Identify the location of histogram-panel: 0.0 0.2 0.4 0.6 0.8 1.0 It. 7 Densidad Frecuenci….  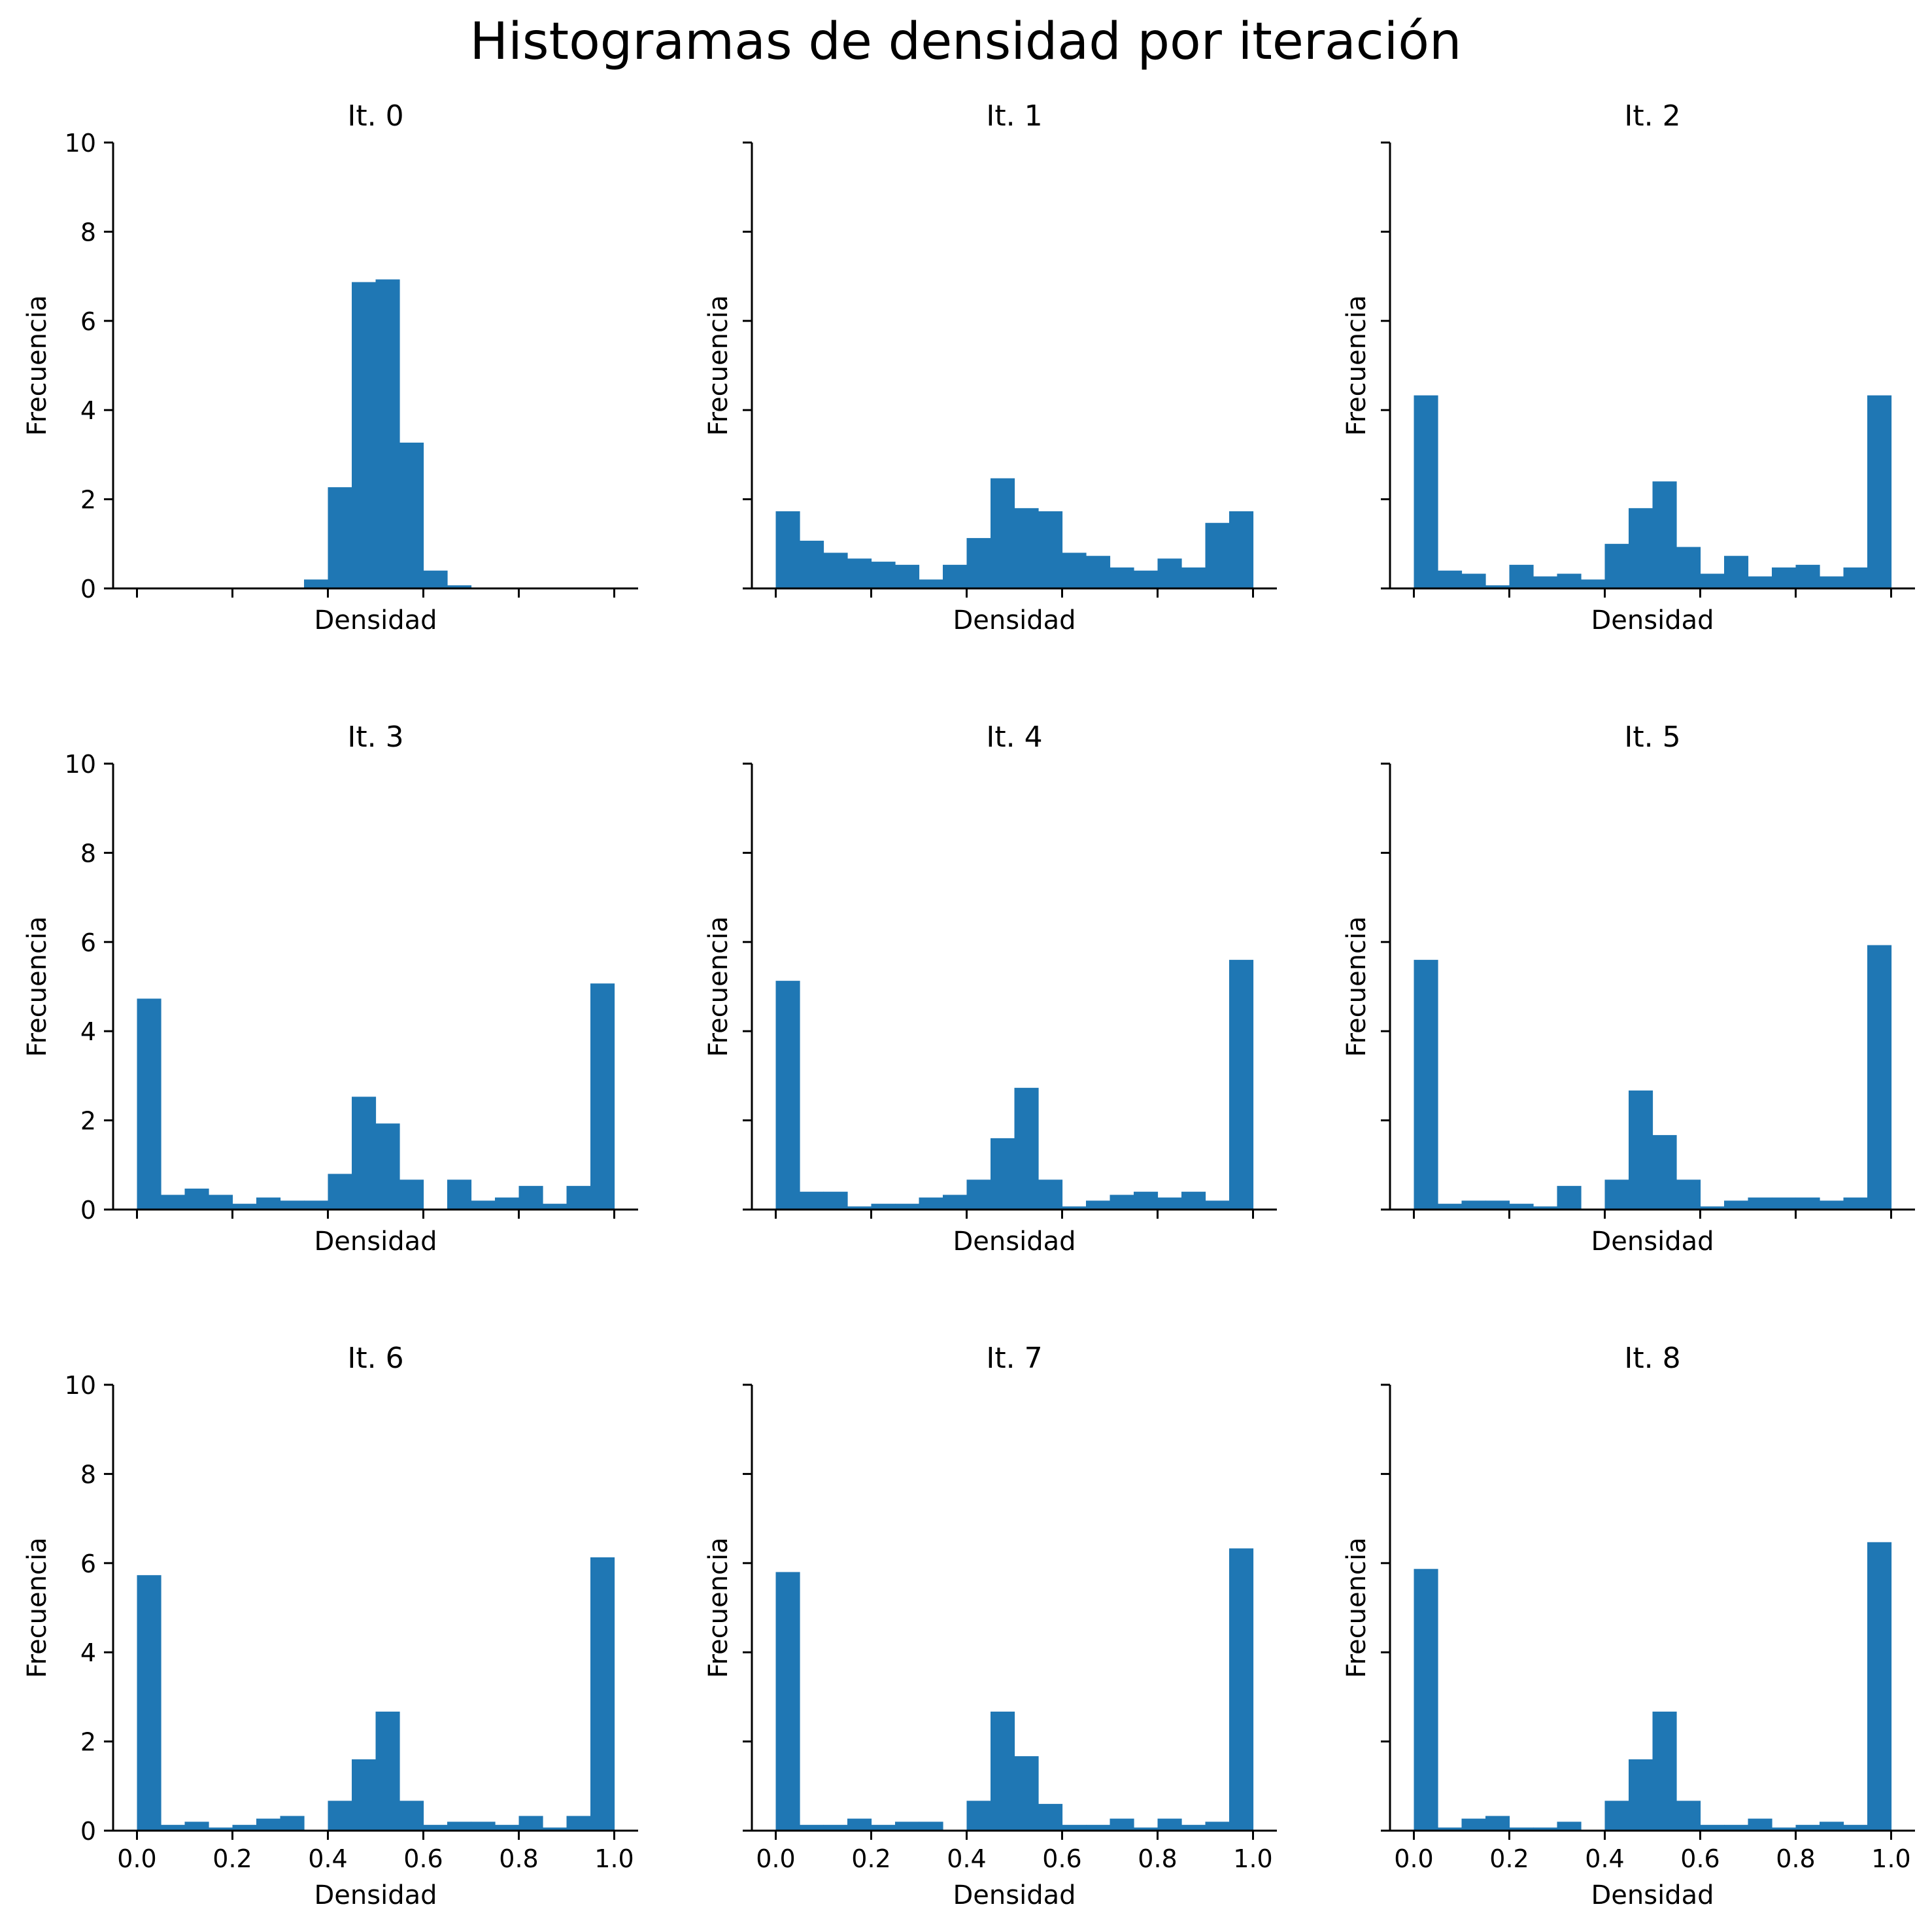
(990, 1626).